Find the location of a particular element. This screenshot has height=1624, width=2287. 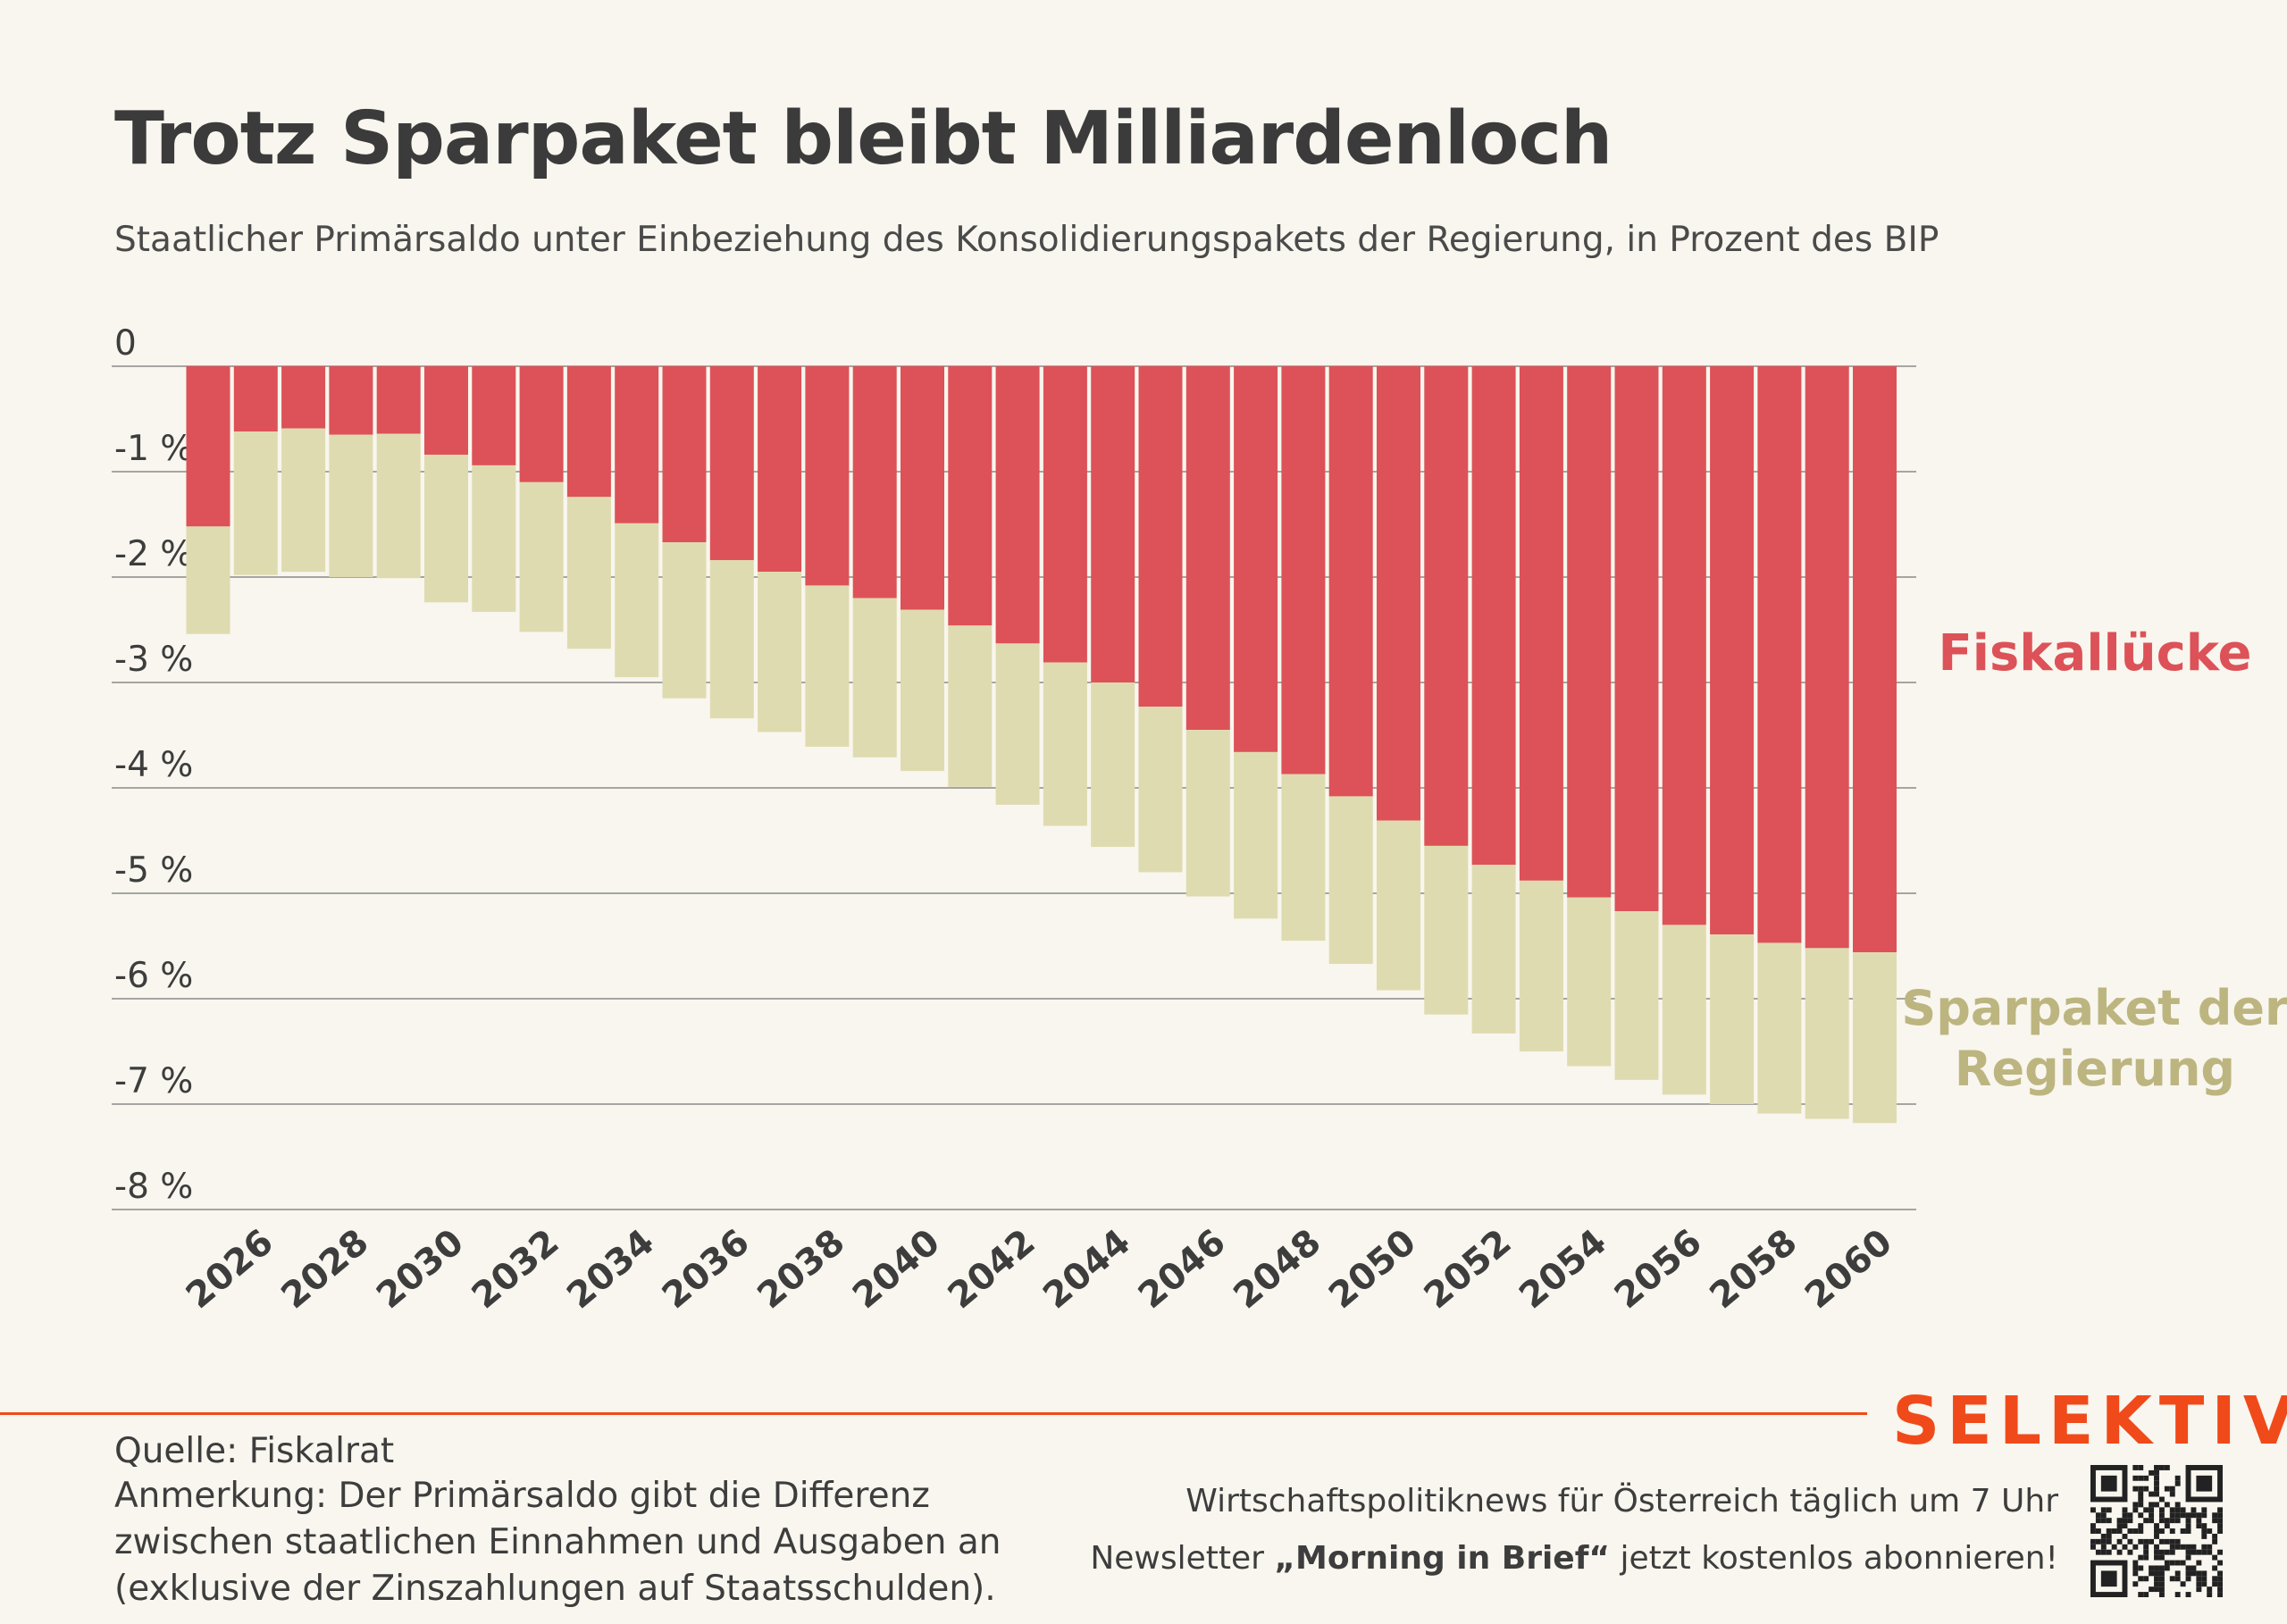

y-tick-label: -1 % is located at coordinates (153, 449).